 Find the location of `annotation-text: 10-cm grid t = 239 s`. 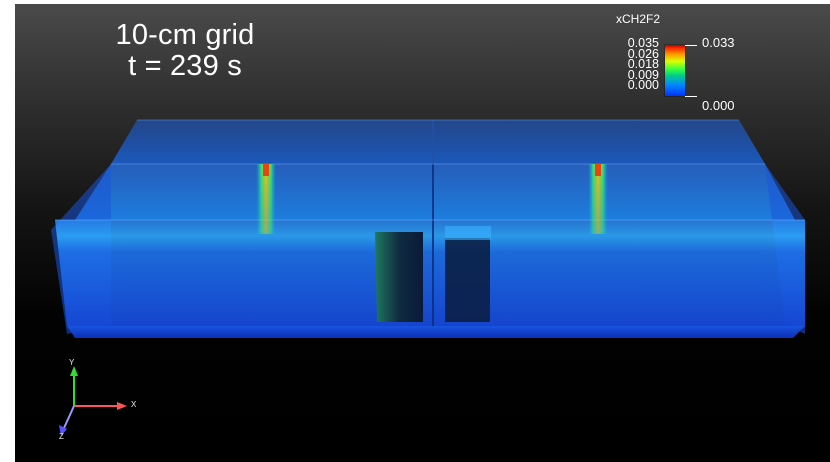

annotation-text: 10-cm grid t = 239 s is located at coordinates (185, 51).